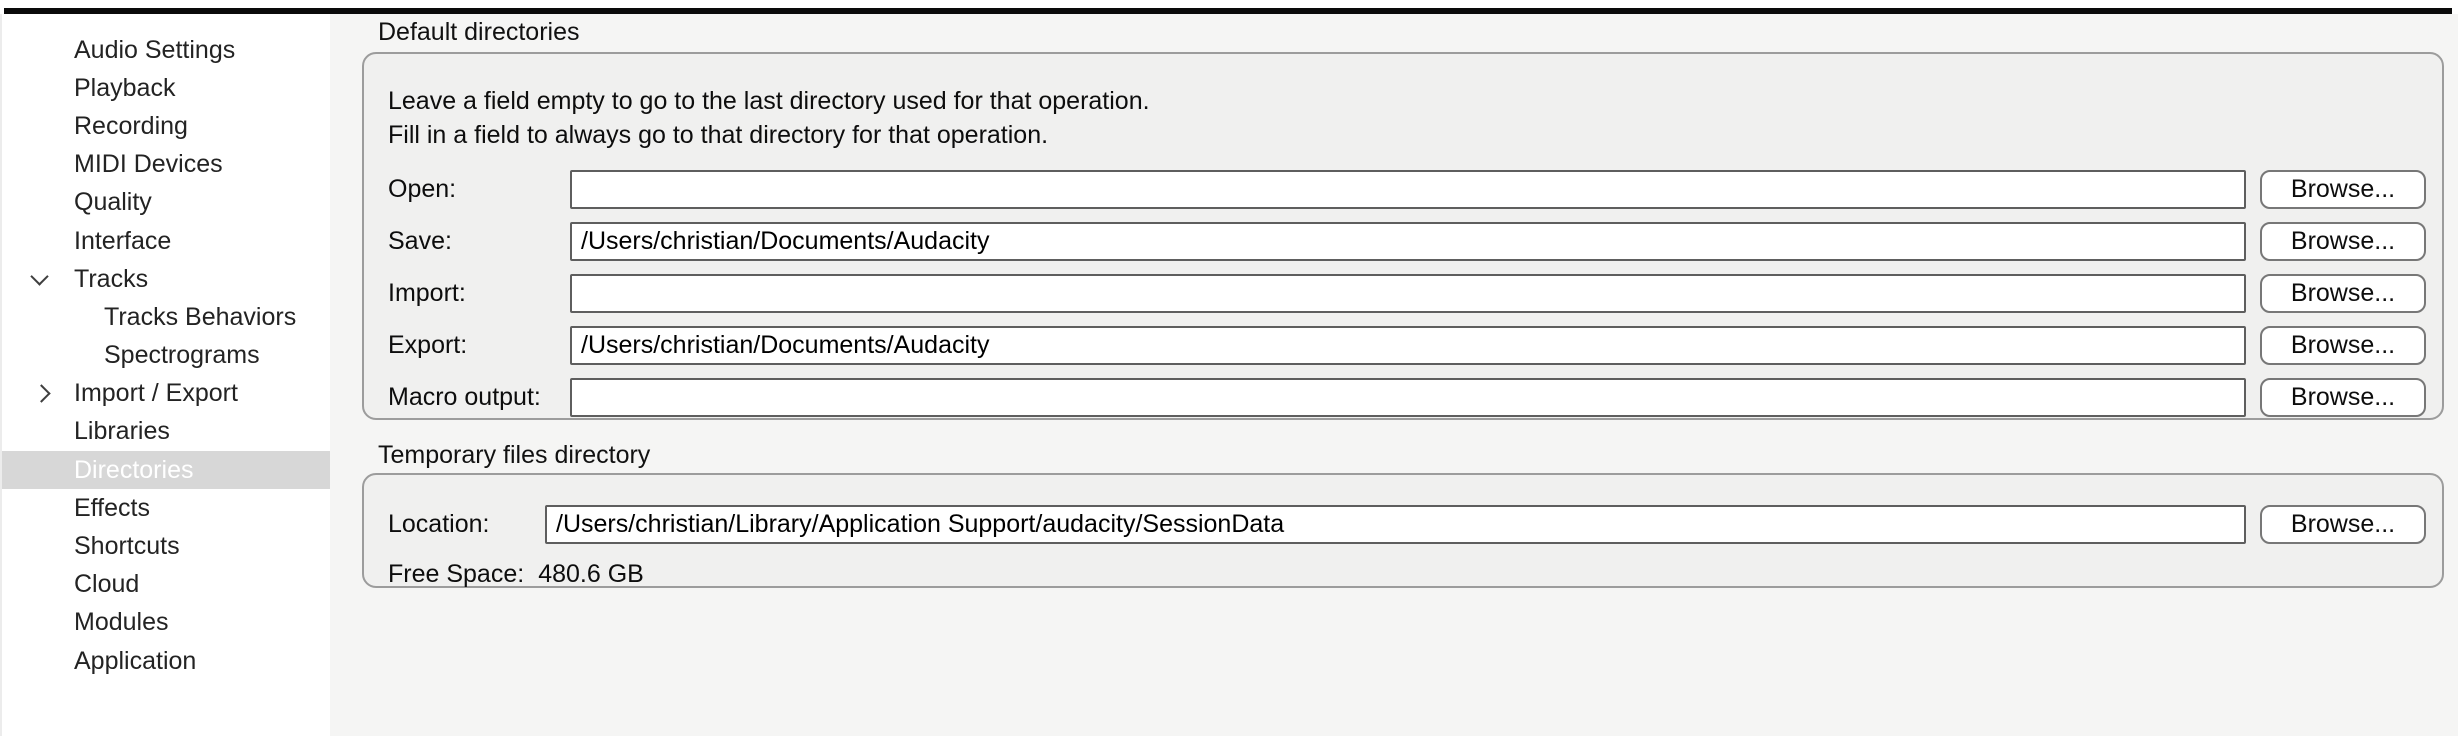 The width and height of the screenshot is (2458, 736). What do you see at coordinates (39, 276) in the screenshot?
I see `chevron-down-icon` at bounding box center [39, 276].